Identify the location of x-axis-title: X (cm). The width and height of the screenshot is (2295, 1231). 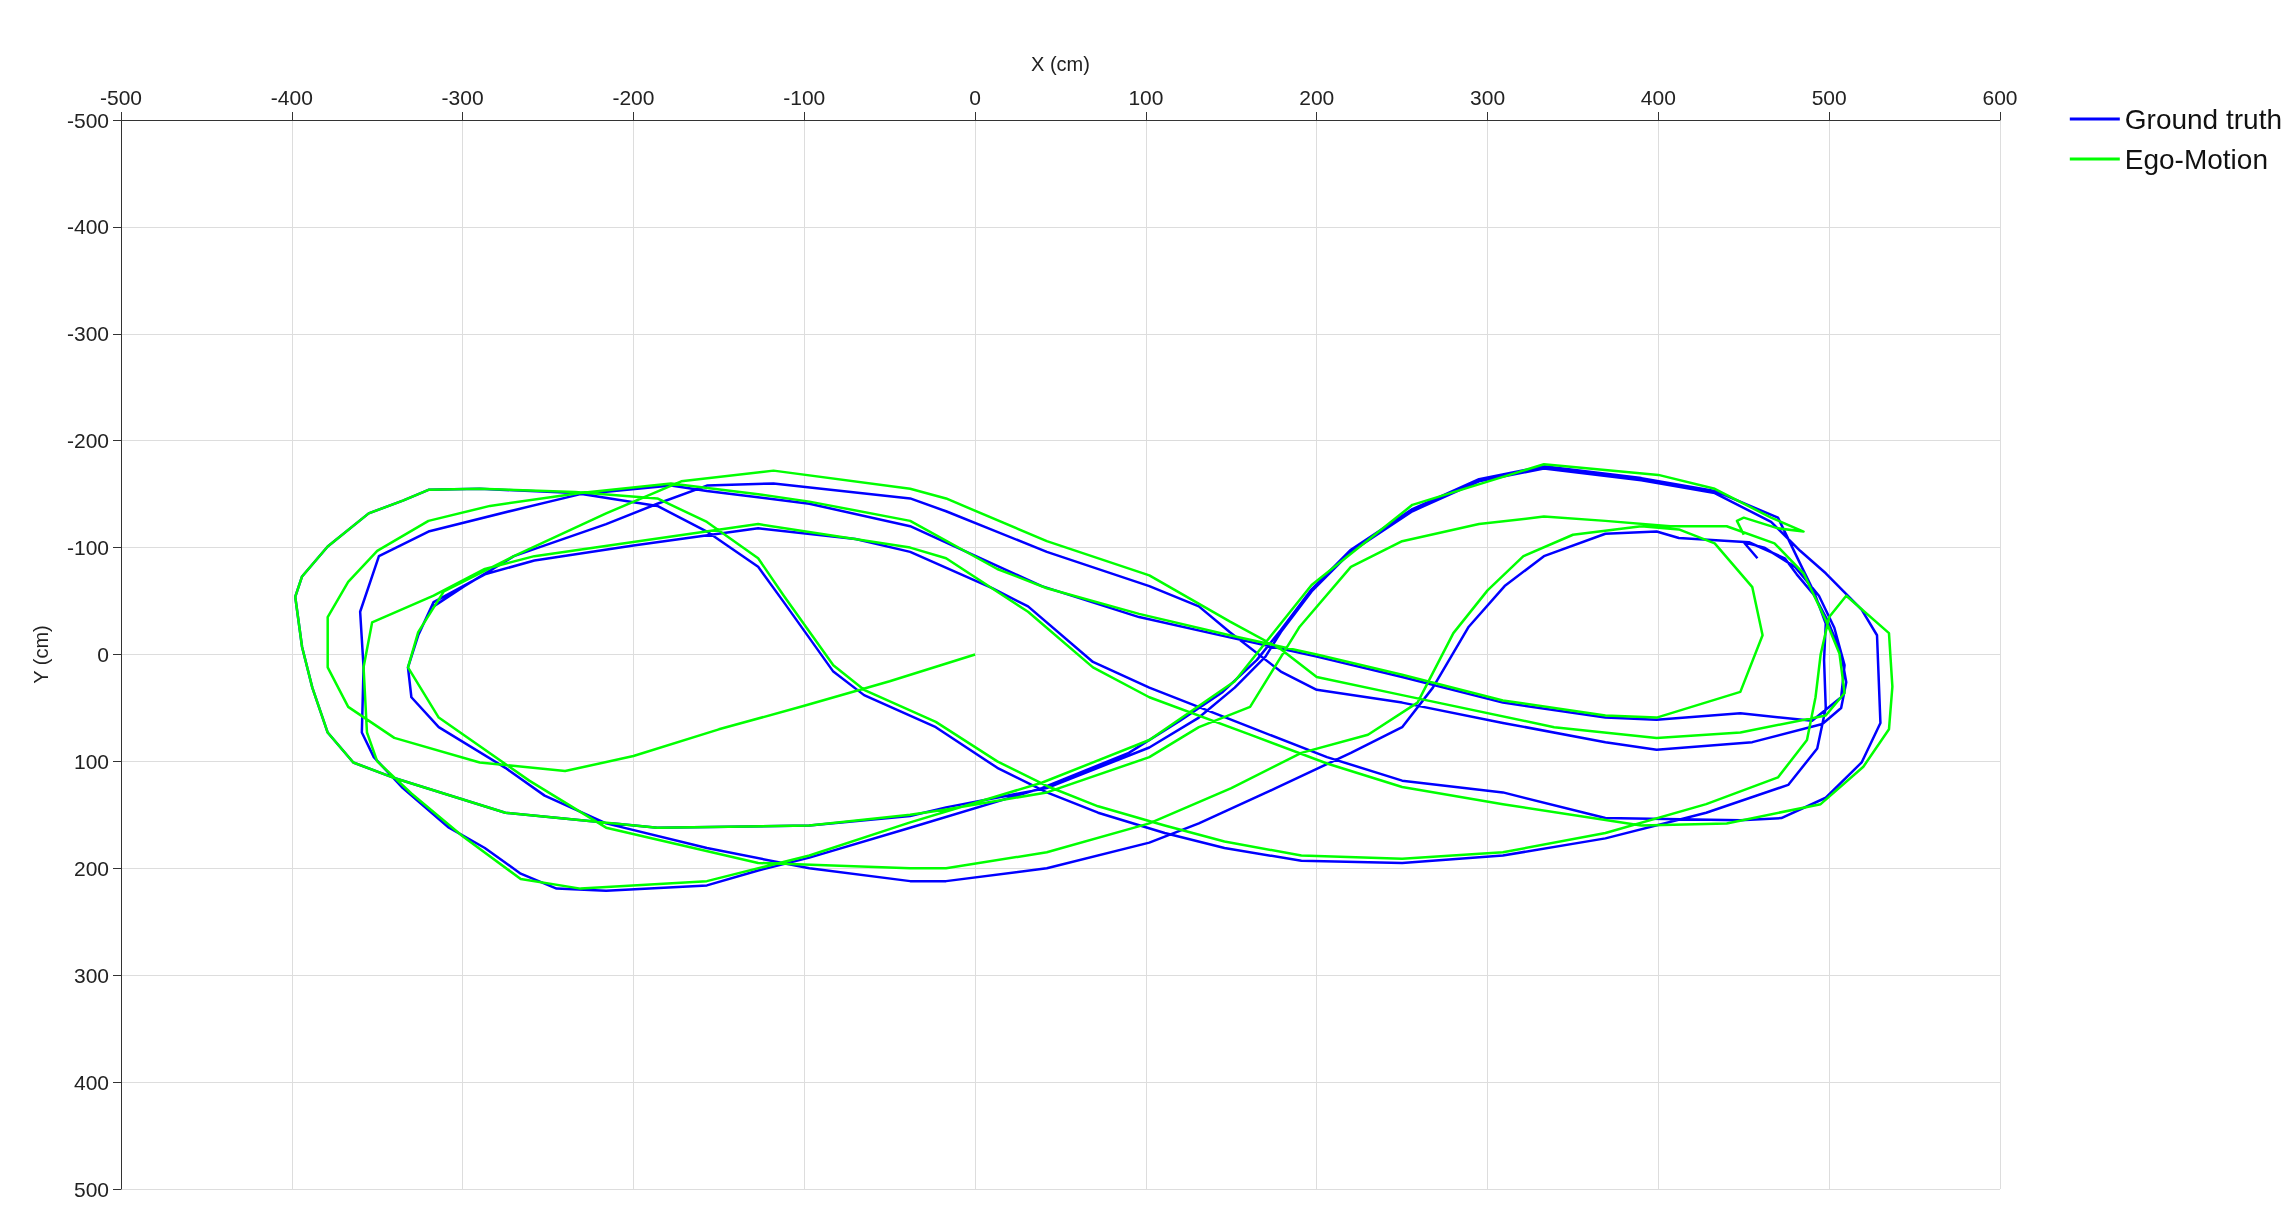
(1060, 64).